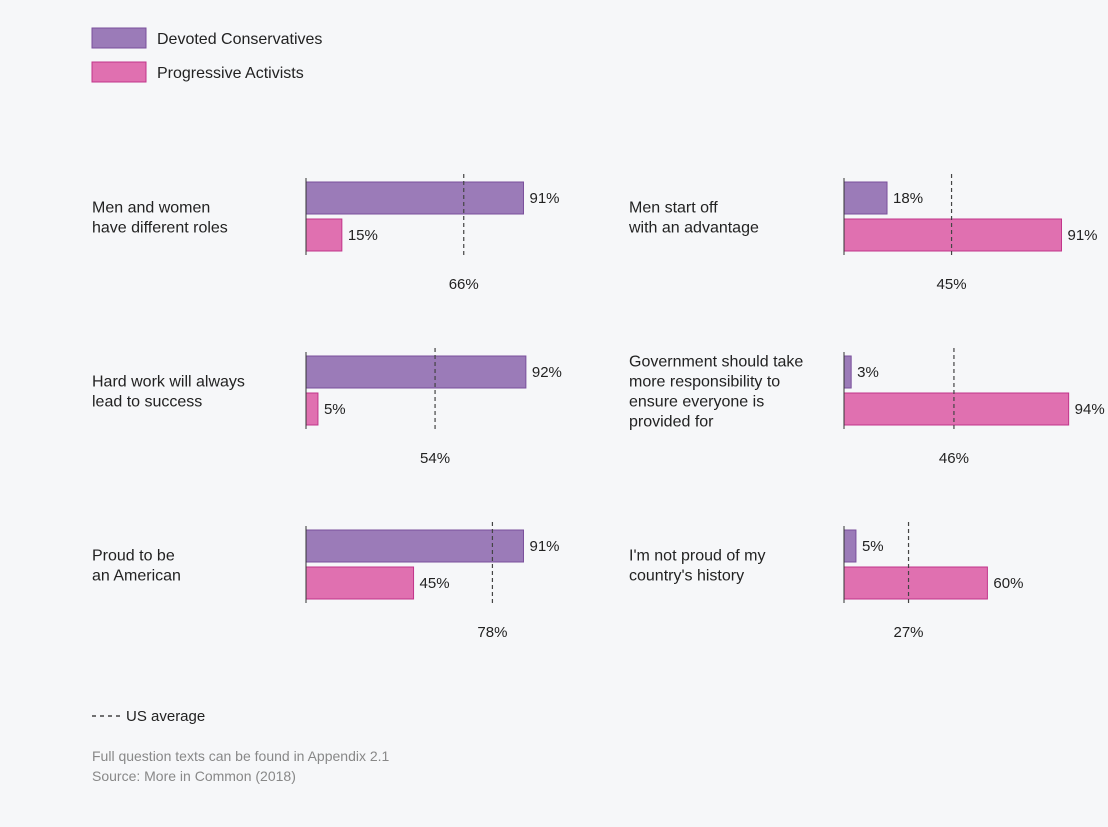 The height and width of the screenshot is (827, 1108). What do you see at coordinates (160, 228) in the screenshot?
I see `question-label-line: have different roles` at bounding box center [160, 228].